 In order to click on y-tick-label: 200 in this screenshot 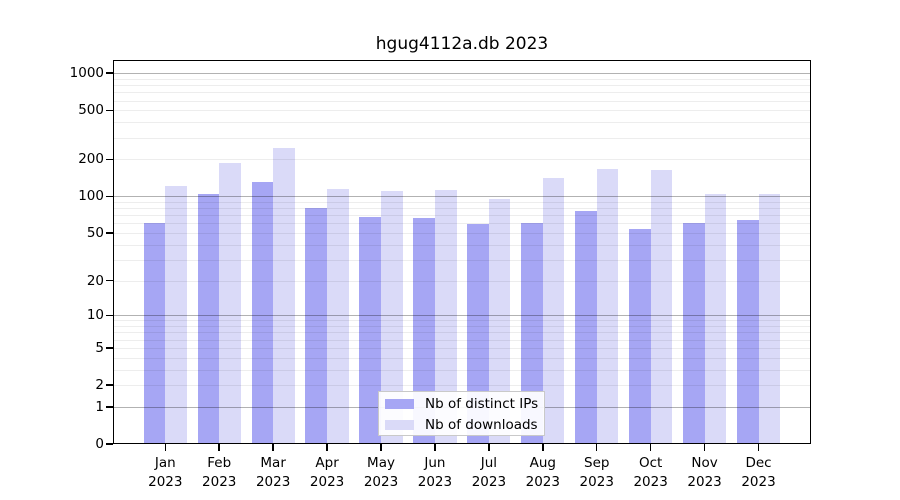, I will do `click(91, 159)`.